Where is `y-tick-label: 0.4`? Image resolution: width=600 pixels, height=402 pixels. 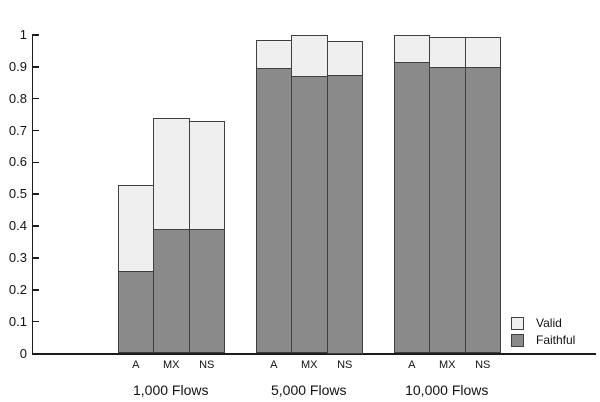
y-tick-label: 0.4 is located at coordinates (17, 226).